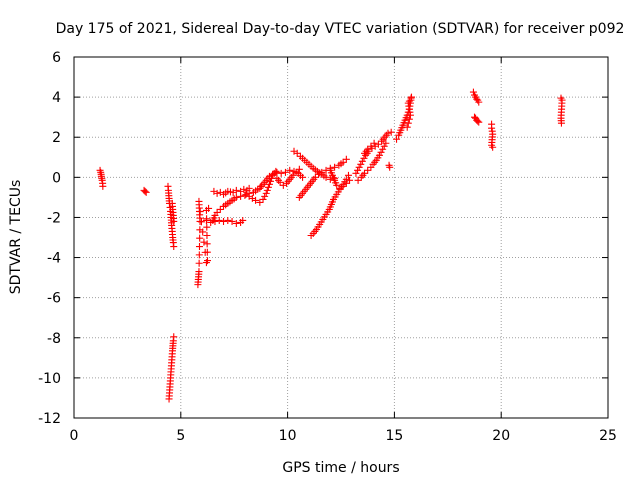 The height and width of the screenshot is (480, 640). Describe the element at coordinates (54, 218) in the screenshot. I see `y-tick-label: -2` at that location.